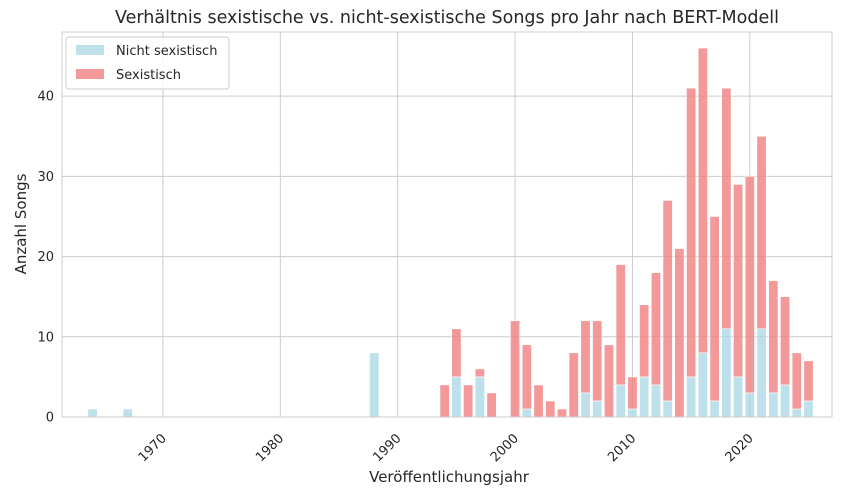 Image resolution: width=845 pixels, height=495 pixels. What do you see at coordinates (90, 74) in the screenshot?
I see `legend-swatch-sexistisch` at bounding box center [90, 74].